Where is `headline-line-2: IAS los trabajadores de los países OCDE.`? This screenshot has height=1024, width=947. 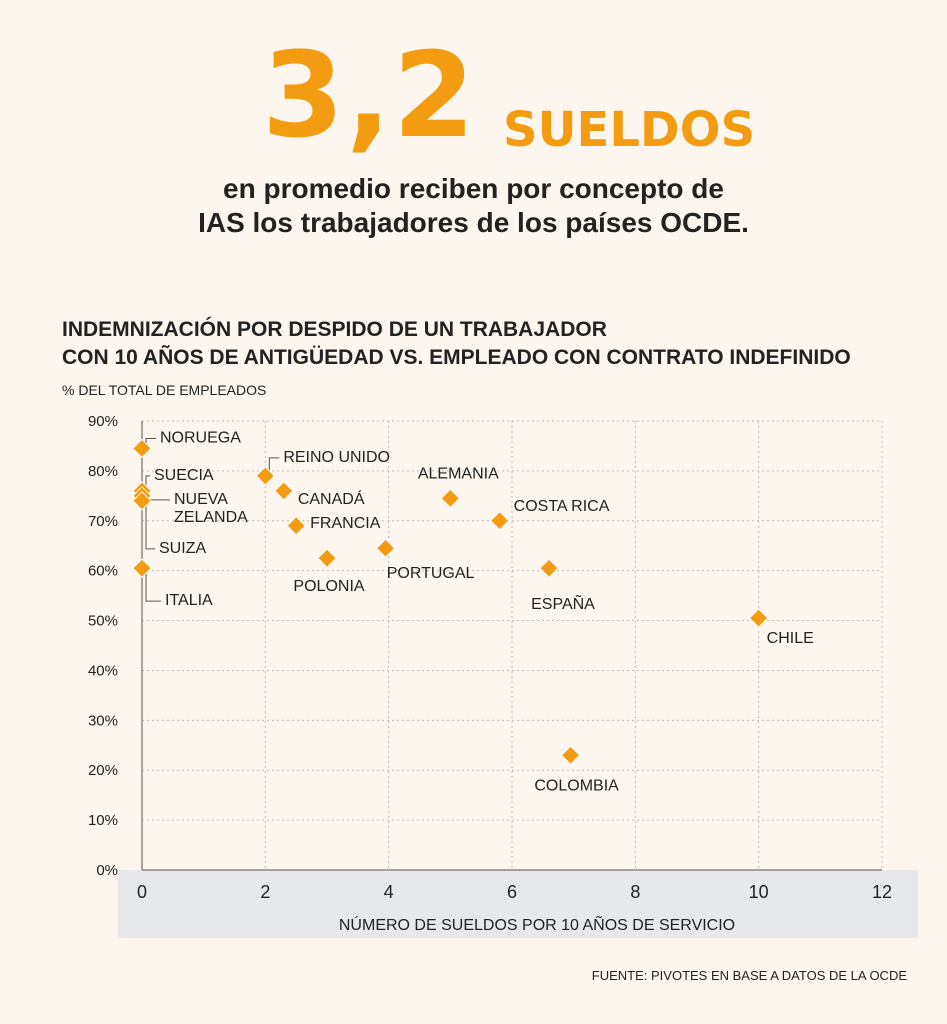 headline-line-2: IAS los trabajadores de los países OCDE. is located at coordinates (473, 222).